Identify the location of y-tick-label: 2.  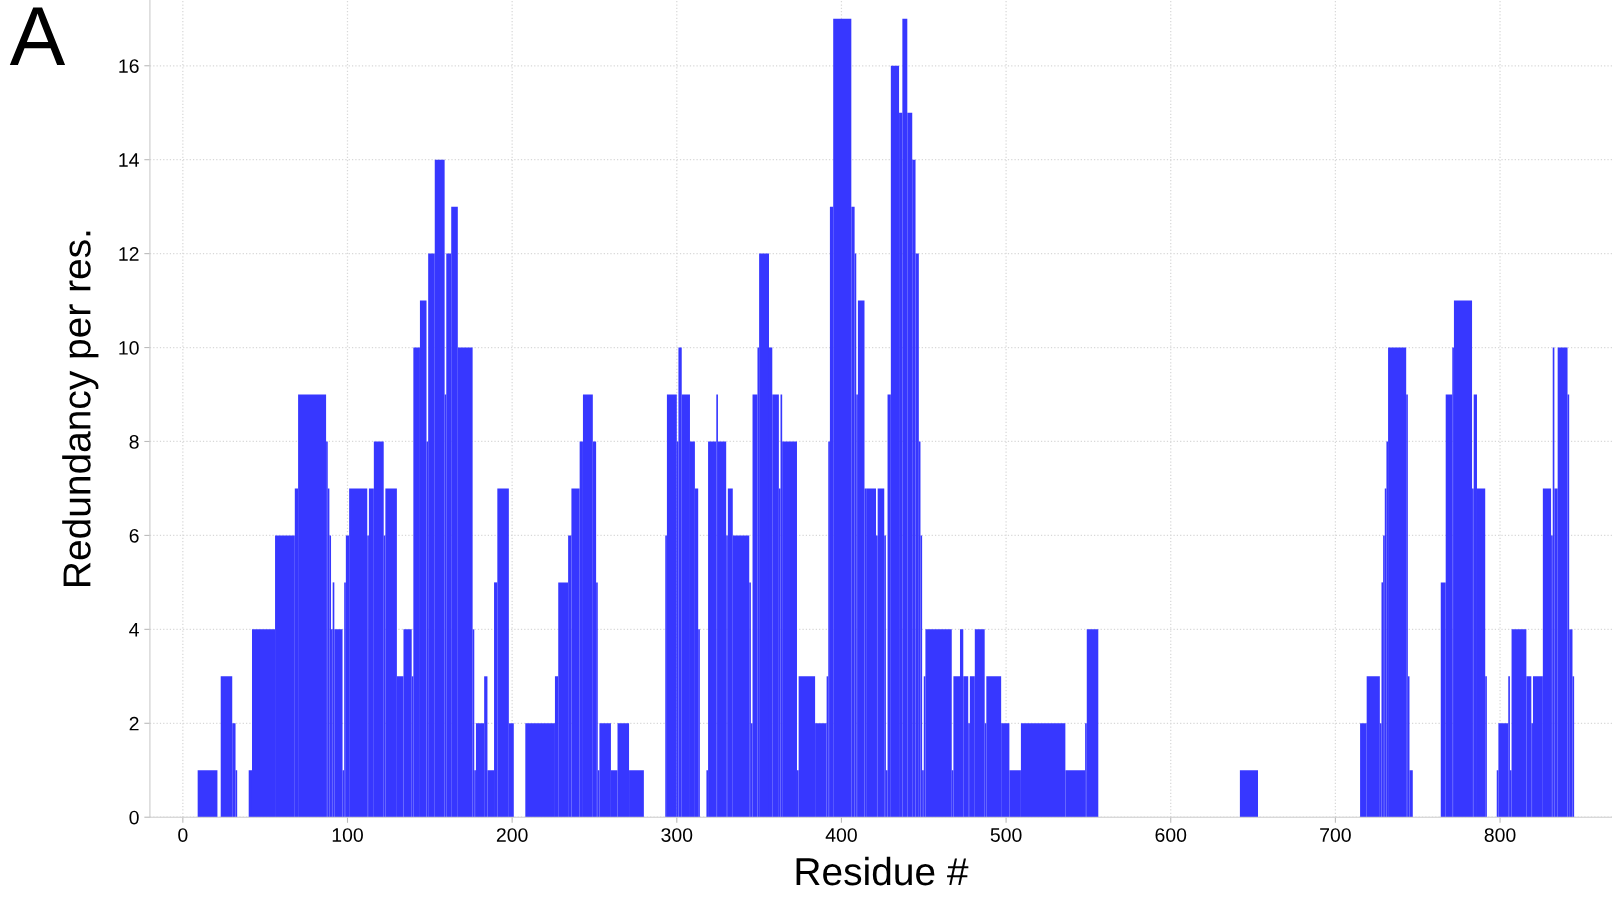
(134, 723).